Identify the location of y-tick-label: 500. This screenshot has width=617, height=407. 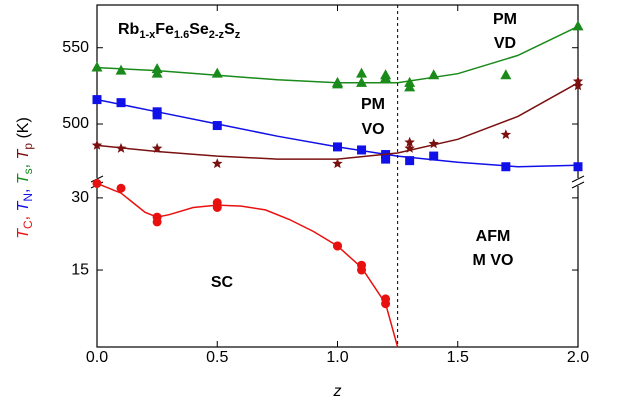
(75, 123).